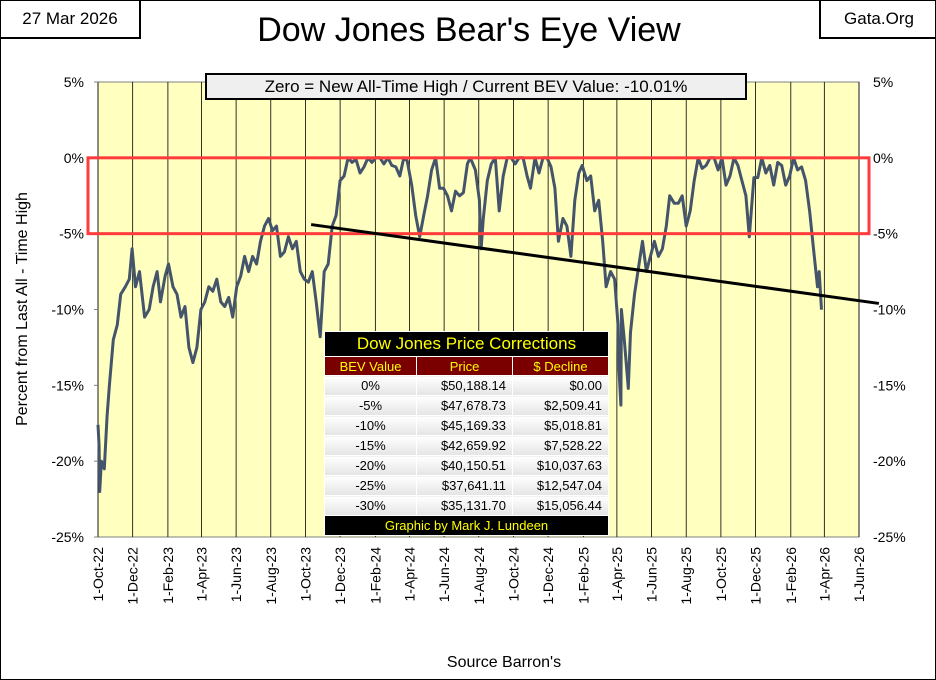  What do you see at coordinates (889, 310) in the screenshot?
I see `y-tick-label-right: -10%` at bounding box center [889, 310].